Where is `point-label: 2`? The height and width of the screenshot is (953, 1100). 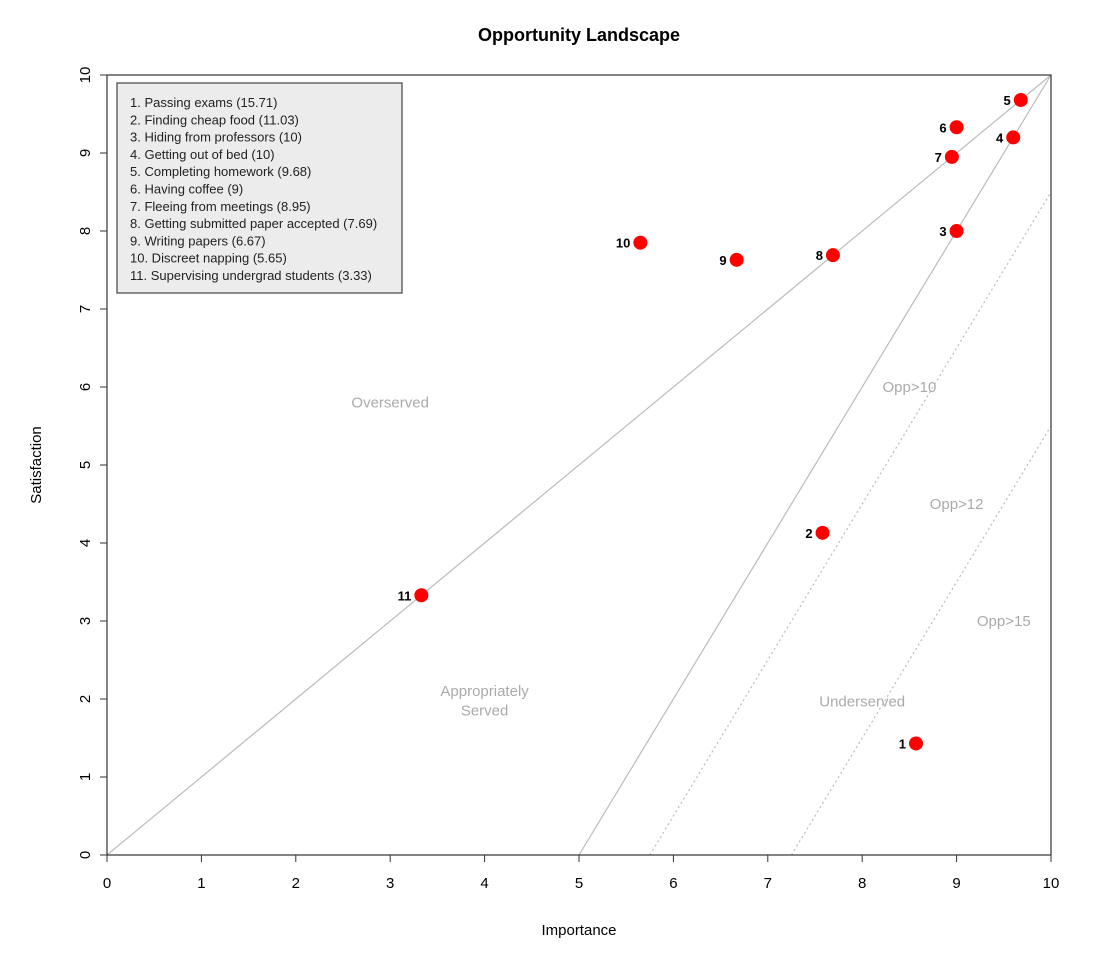
point-label: 2 is located at coordinates (808, 533).